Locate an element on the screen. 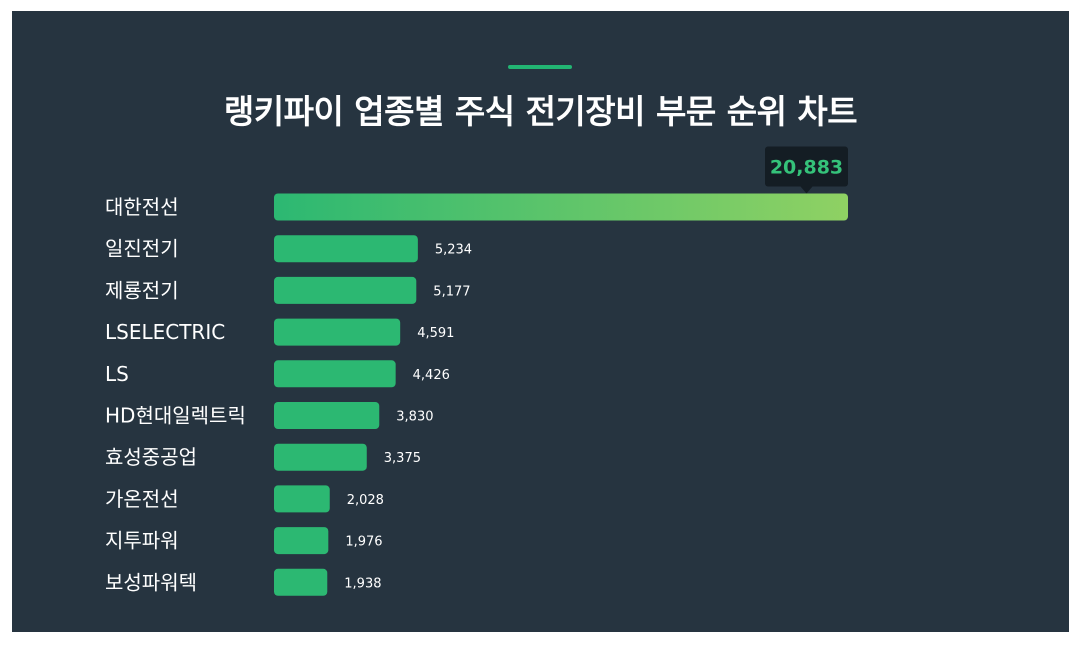 This screenshot has height=648, width=1080. value-label: 3,375 is located at coordinates (402, 458).